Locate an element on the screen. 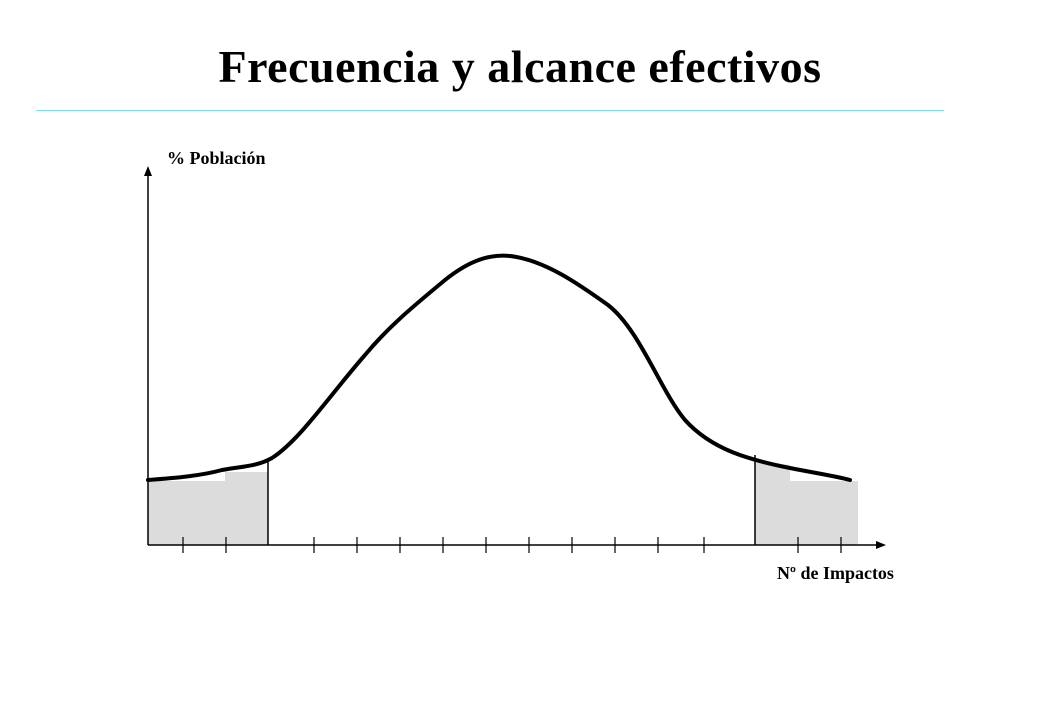 This screenshot has width=1040, height=720. slide-title: Frecuencia y alcance efectivos is located at coordinates (520, 66).